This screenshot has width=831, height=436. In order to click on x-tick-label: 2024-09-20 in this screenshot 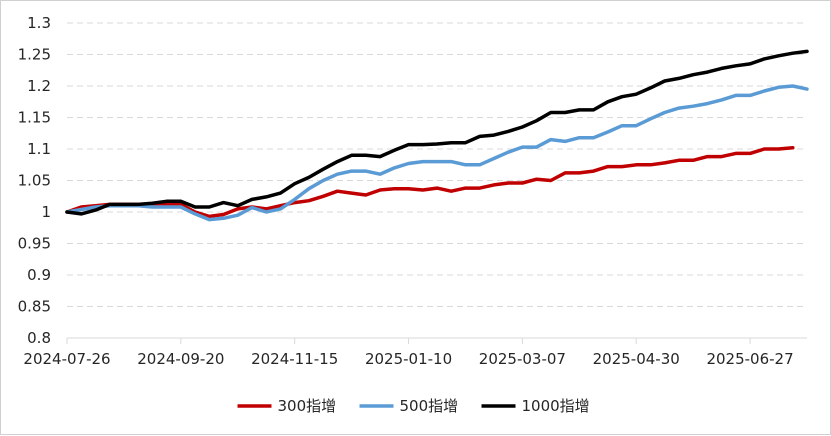, I will do `click(180, 359)`.